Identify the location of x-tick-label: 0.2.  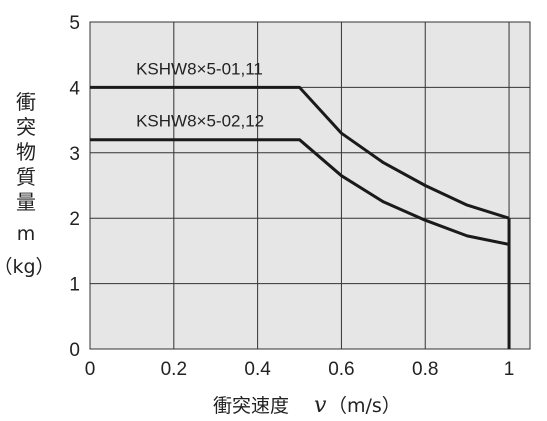
(174, 369).